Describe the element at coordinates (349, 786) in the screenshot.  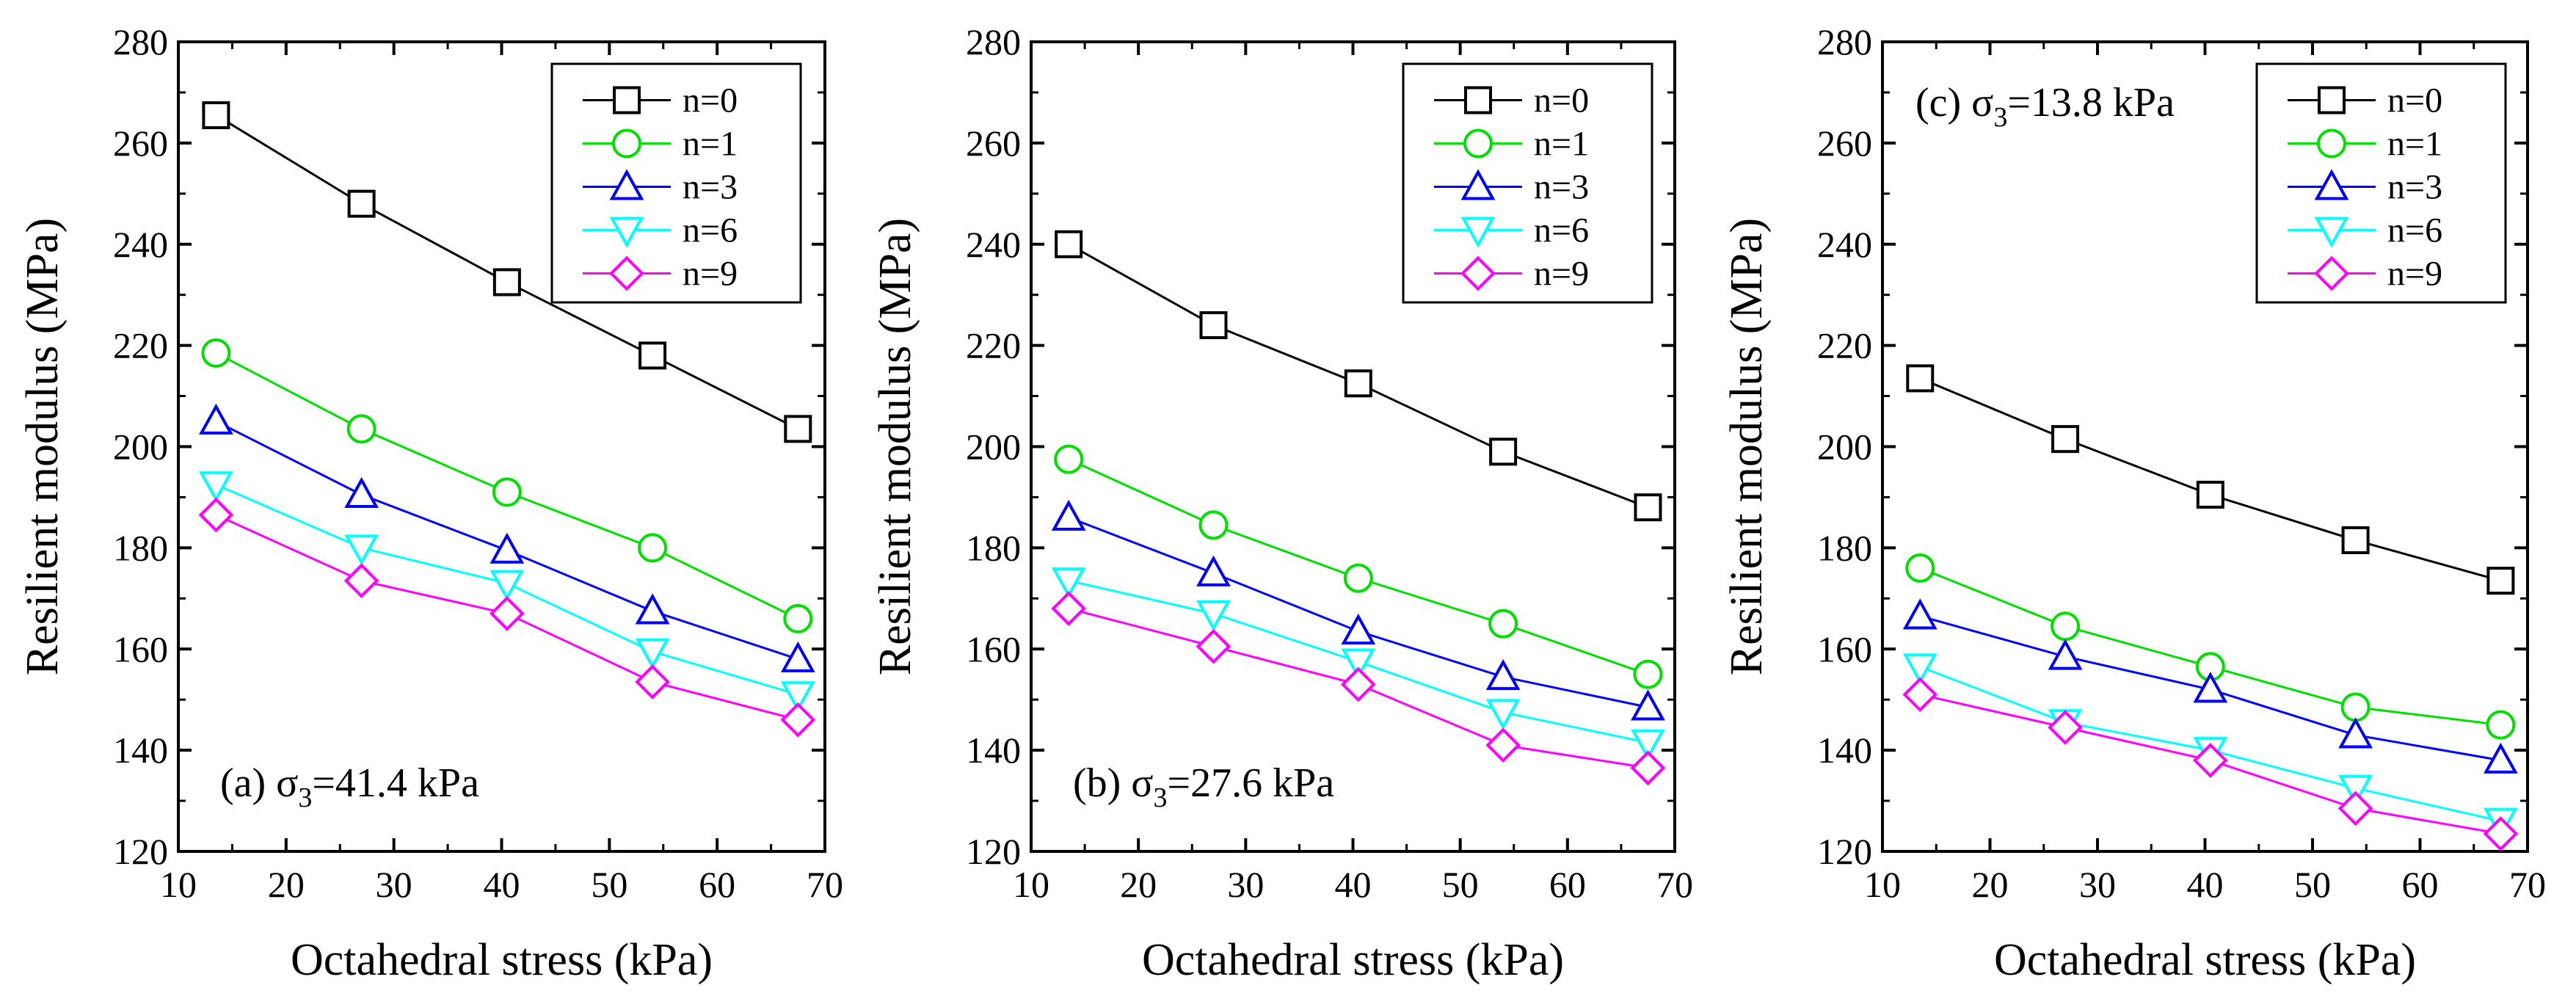
I see `panel-annotation: (a) σ3=41.4 kPa` at that location.